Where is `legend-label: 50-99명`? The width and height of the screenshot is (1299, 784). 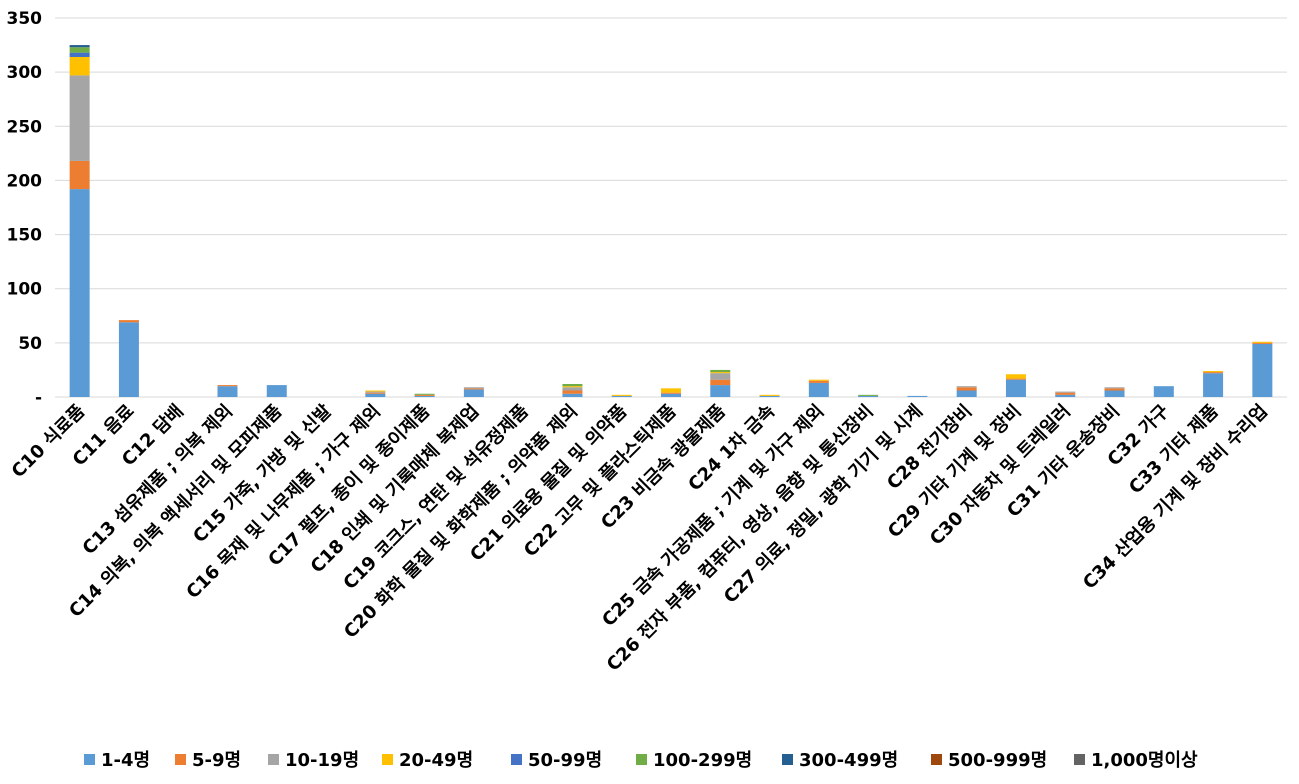
legend-label: 50-99명 is located at coordinates (565, 760).